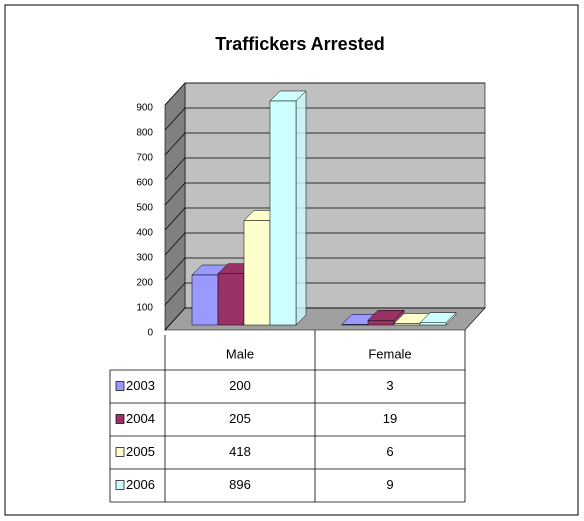 The width and height of the screenshot is (584, 521). What do you see at coordinates (140, 484) in the screenshot?
I see `legend-label: 2006` at bounding box center [140, 484].